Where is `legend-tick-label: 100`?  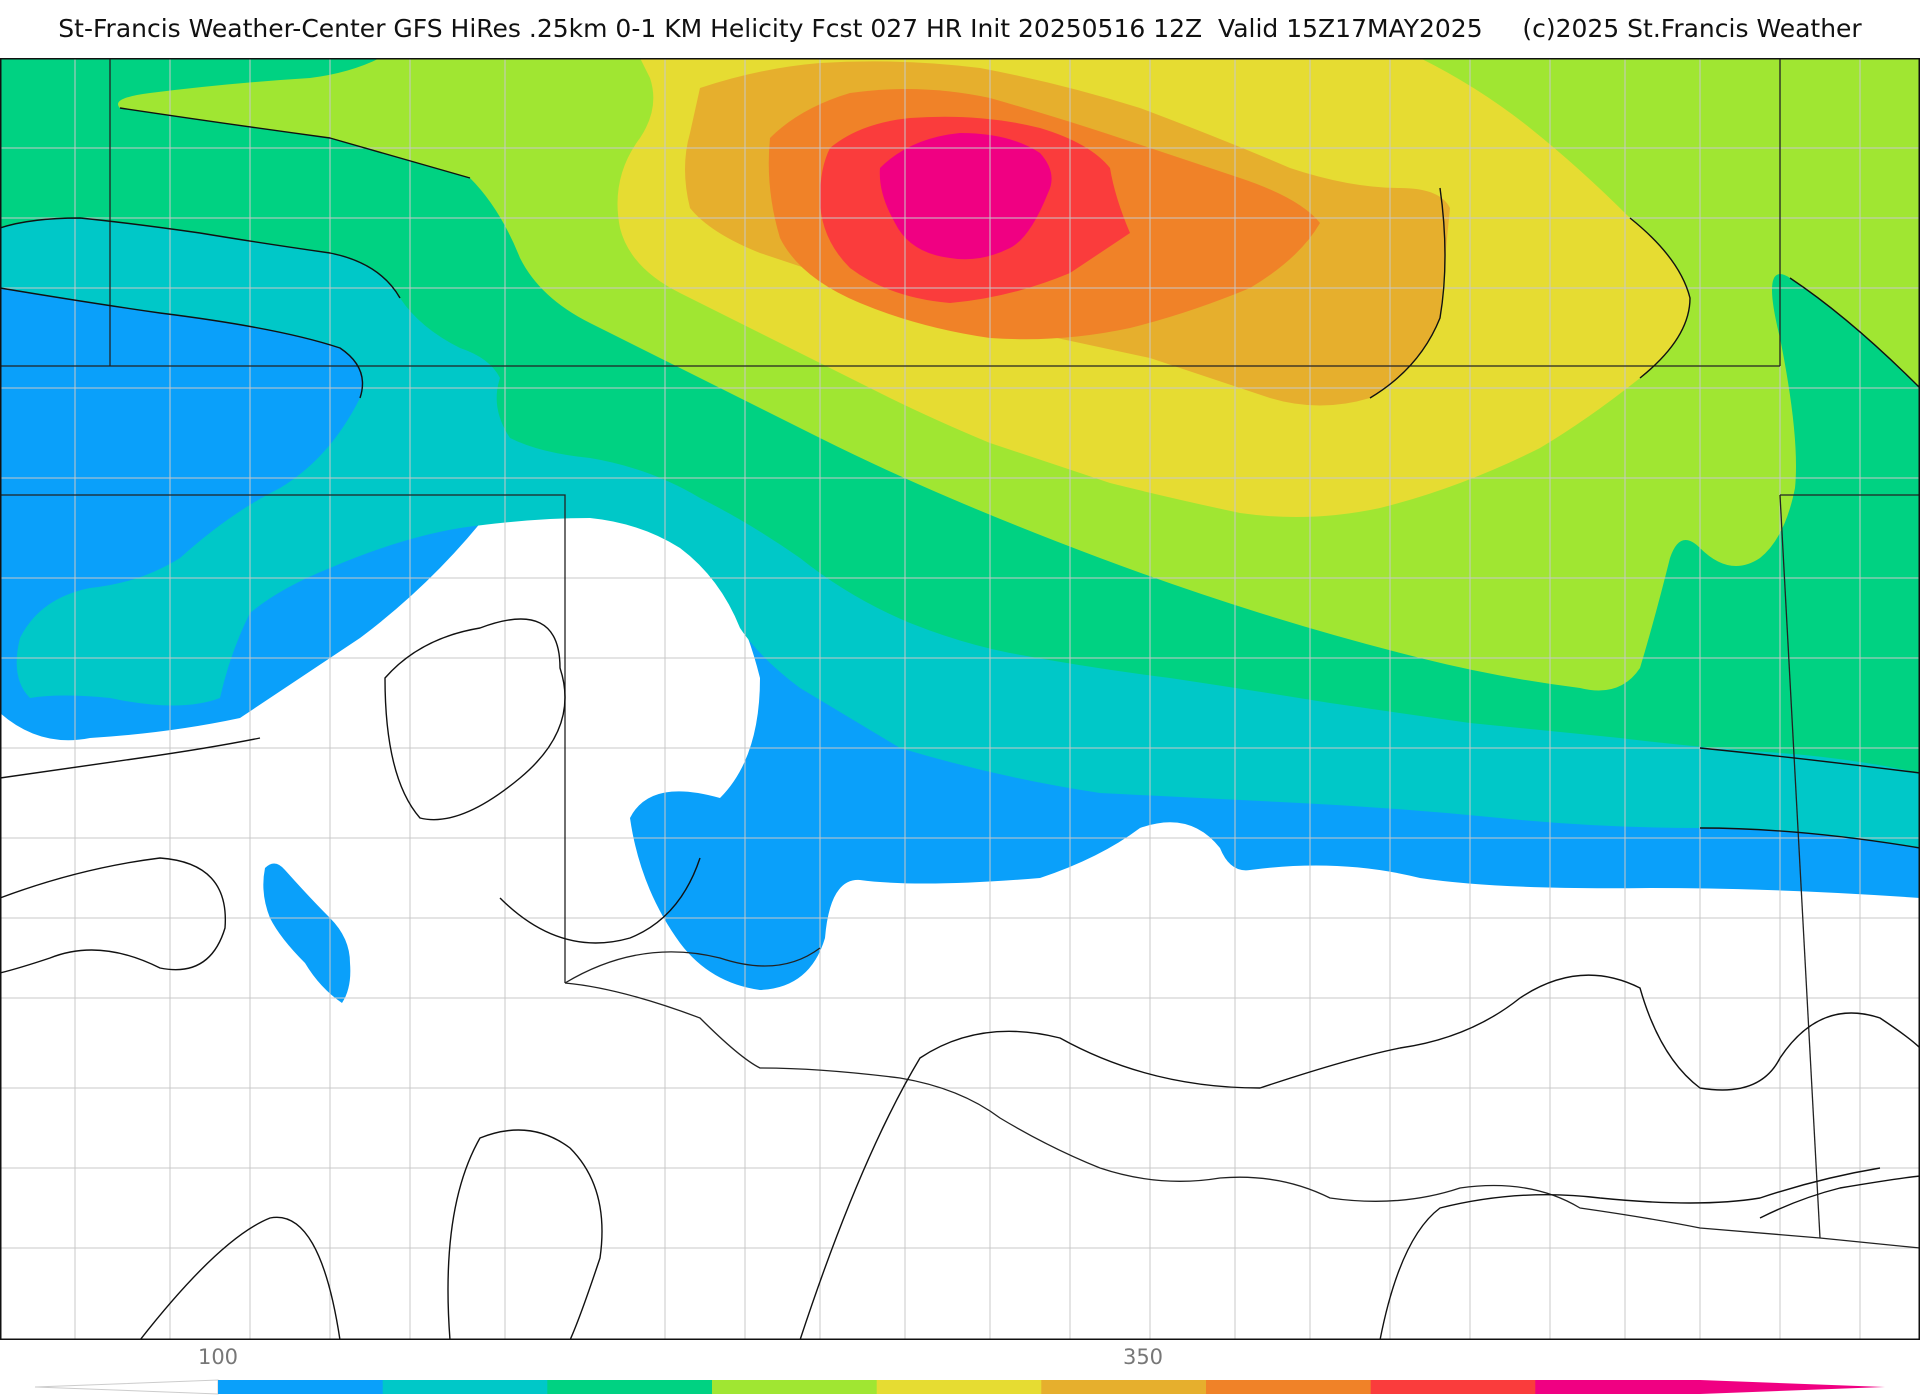
legend-tick-label: 100 is located at coordinates (218, 1357).